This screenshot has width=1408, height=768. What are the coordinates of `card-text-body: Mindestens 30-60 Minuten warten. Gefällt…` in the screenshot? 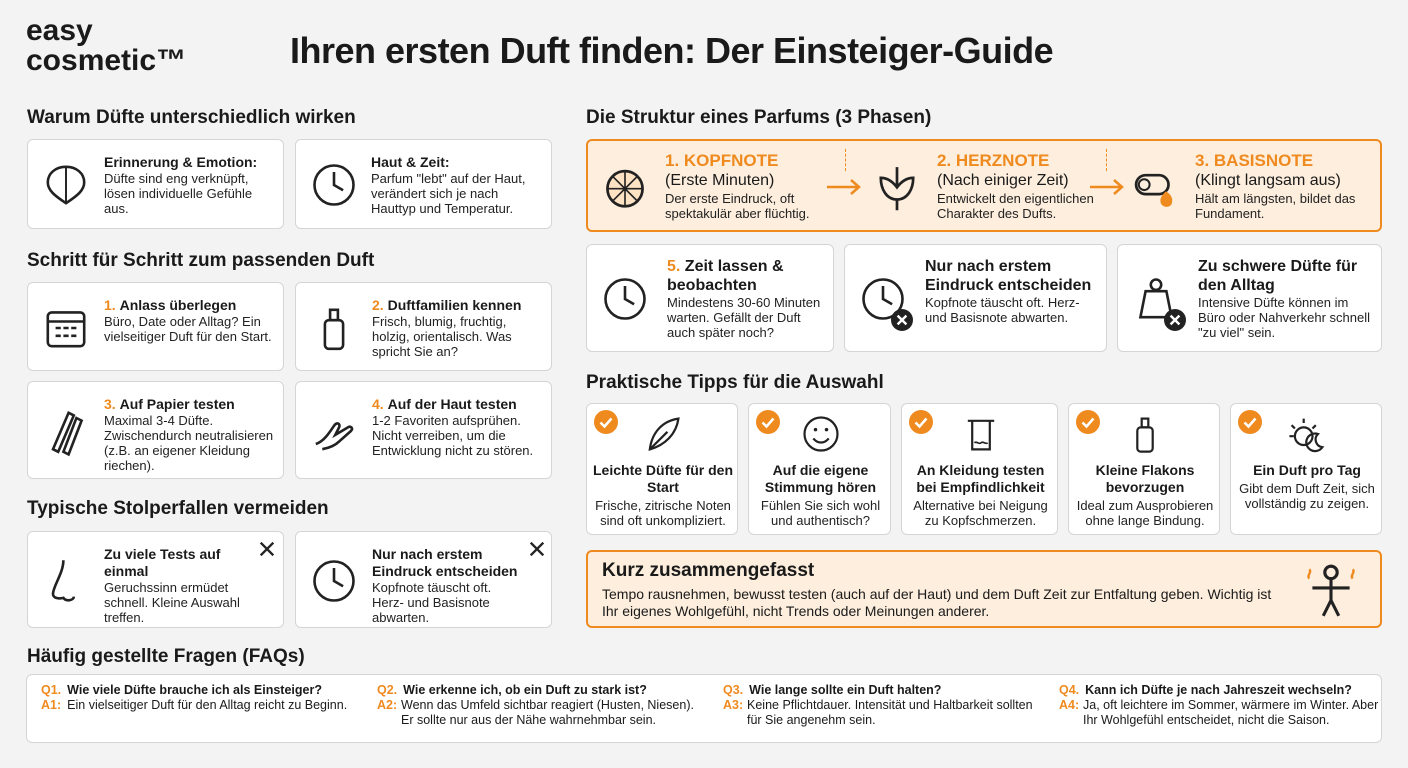 It's located at (744, 317).